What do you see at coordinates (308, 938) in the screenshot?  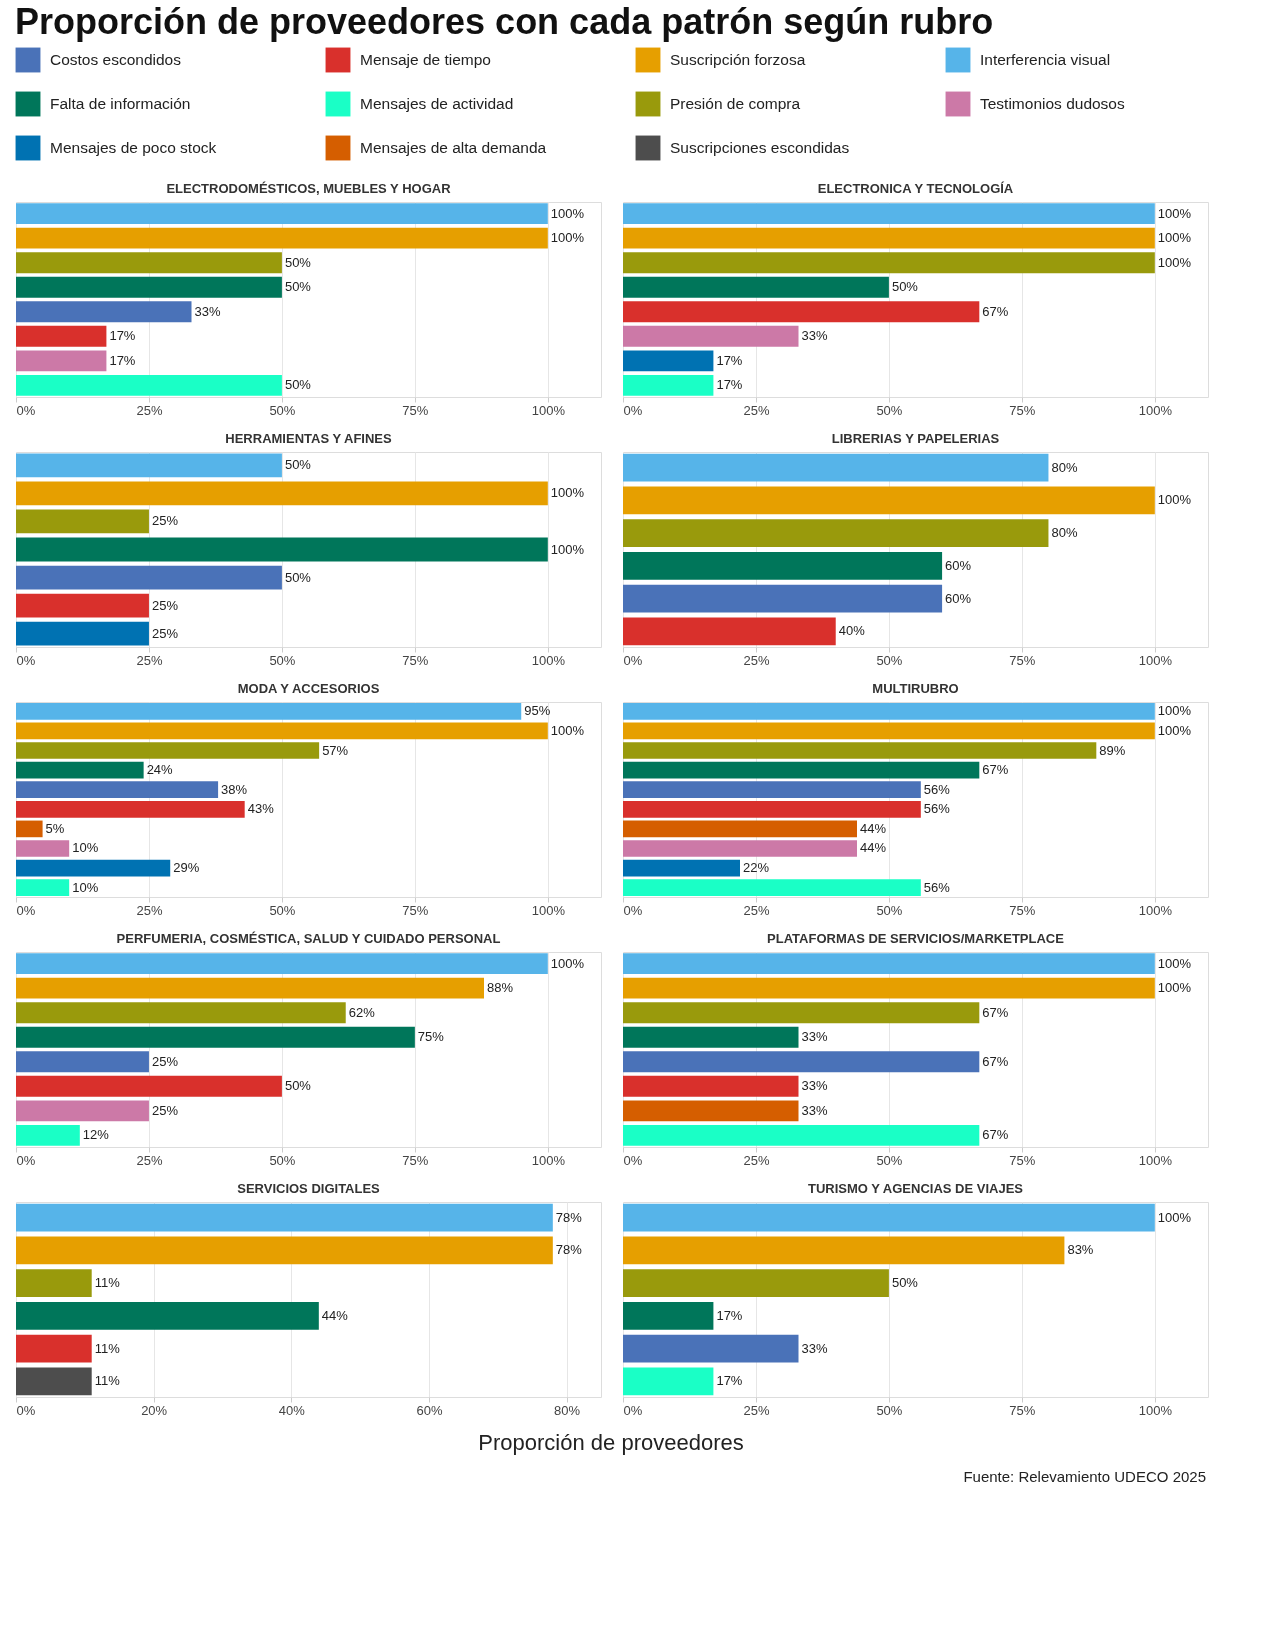 I see `chart-title: PERFUMERIA, COSMÉSTICA, SALUD Y CUIDADO PERSONAL` at bounding box center [308, 938].